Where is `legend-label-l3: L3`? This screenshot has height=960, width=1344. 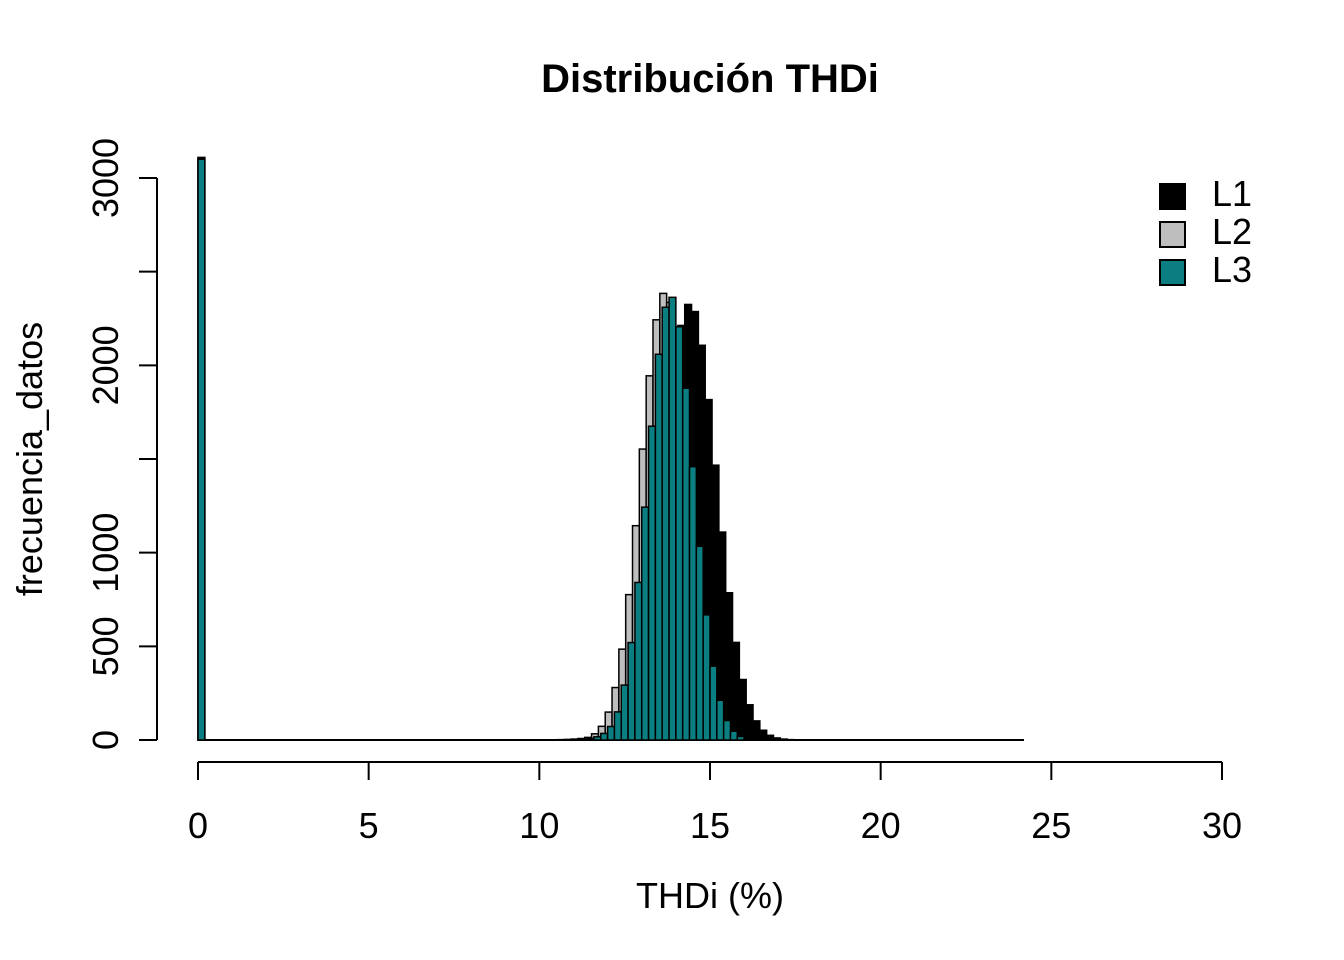
legend-label-l3: L3 is located at coordinates (1232, 269).